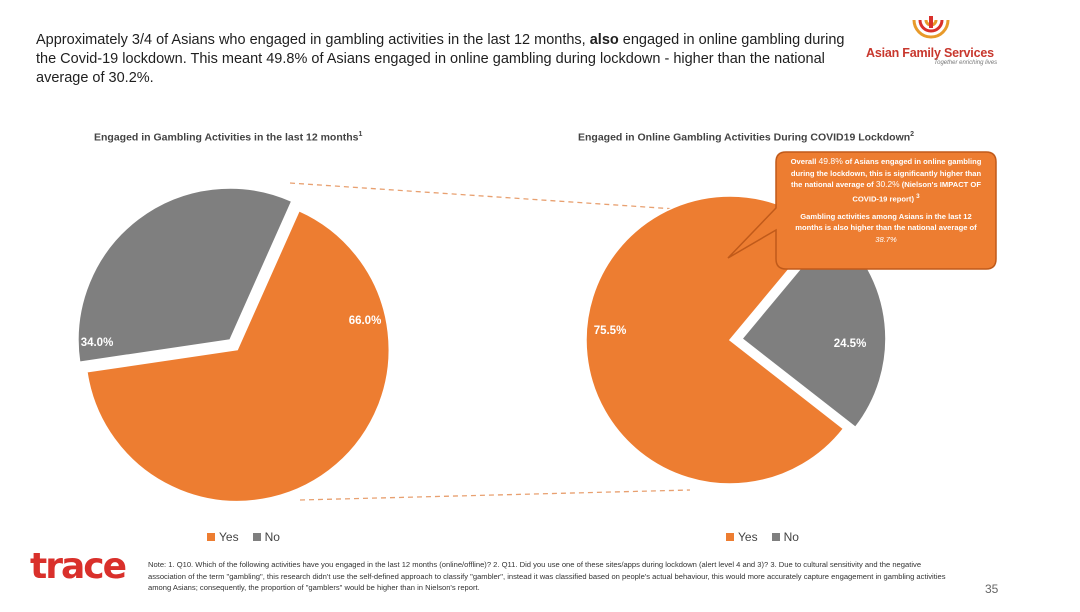 The height and width of the screenshot is (612, 1080). I want to click on callout-text: (Nielson's IMPACT OF COVID-19 report), so click(916, 192).